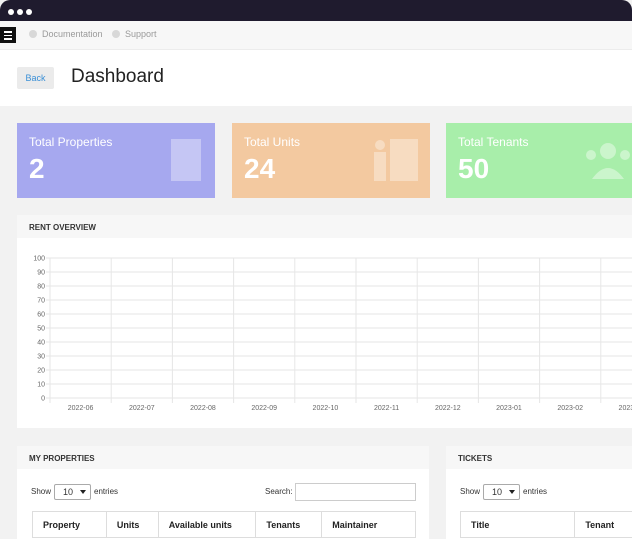 The height and width of the screenshot is (539, 632). What do you see at coordinates (8, 35) in the screenshot?
I see `menu-button` at bounding box center [8, 35].